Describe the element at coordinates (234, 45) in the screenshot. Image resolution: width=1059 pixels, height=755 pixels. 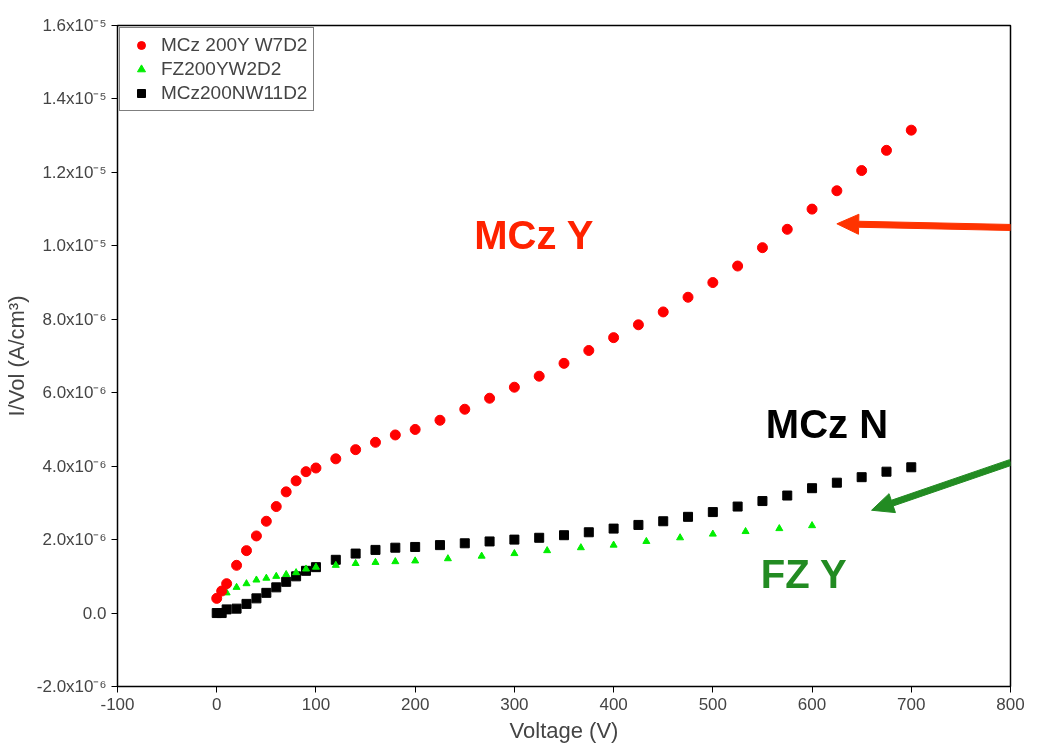
I see `legend-label: MCz 200Y W7D2` at that location.